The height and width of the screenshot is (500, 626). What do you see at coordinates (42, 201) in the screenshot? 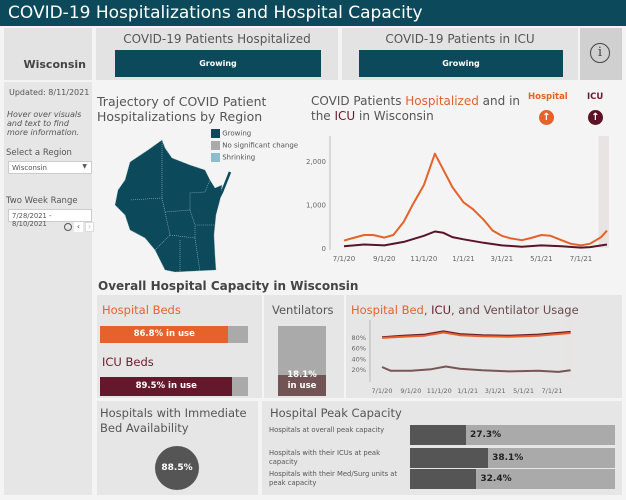
I see `range-label: Two Week Range` at bounding box center [42, 201].